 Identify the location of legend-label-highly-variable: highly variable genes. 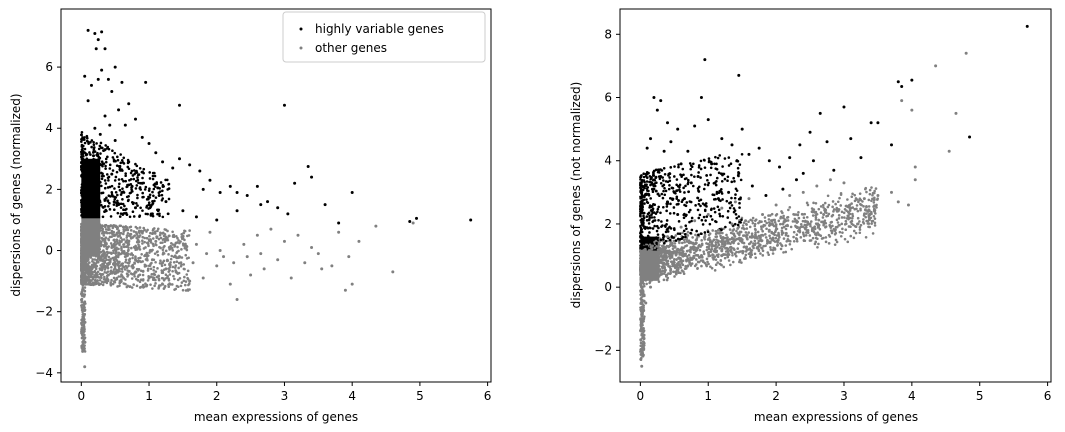
(379, 29).